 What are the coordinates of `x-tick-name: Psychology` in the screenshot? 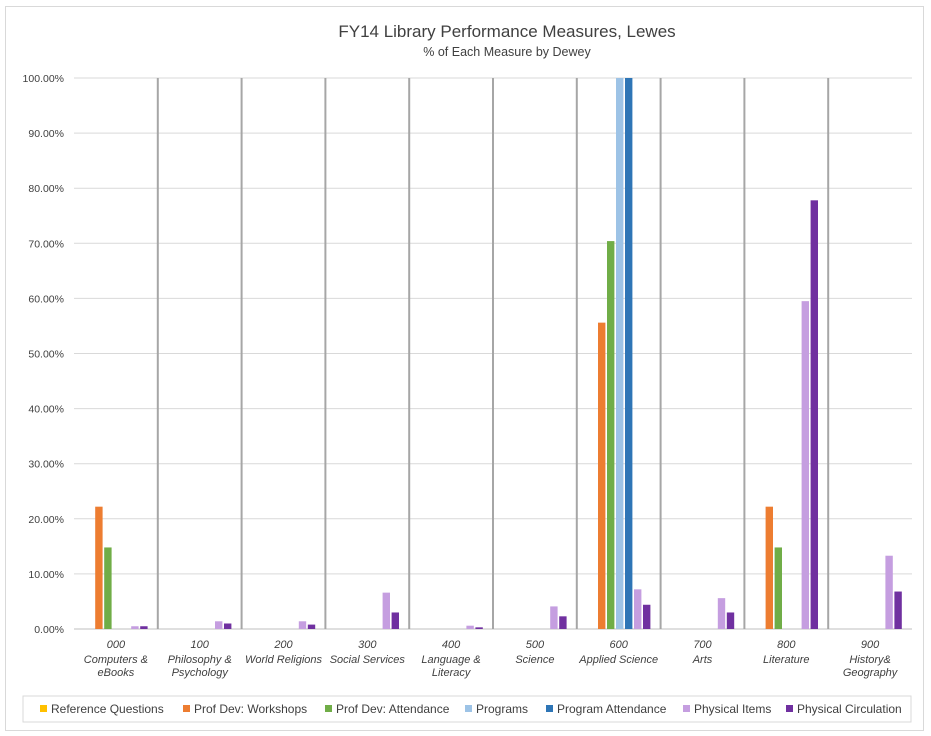 It's located at (201, 673).